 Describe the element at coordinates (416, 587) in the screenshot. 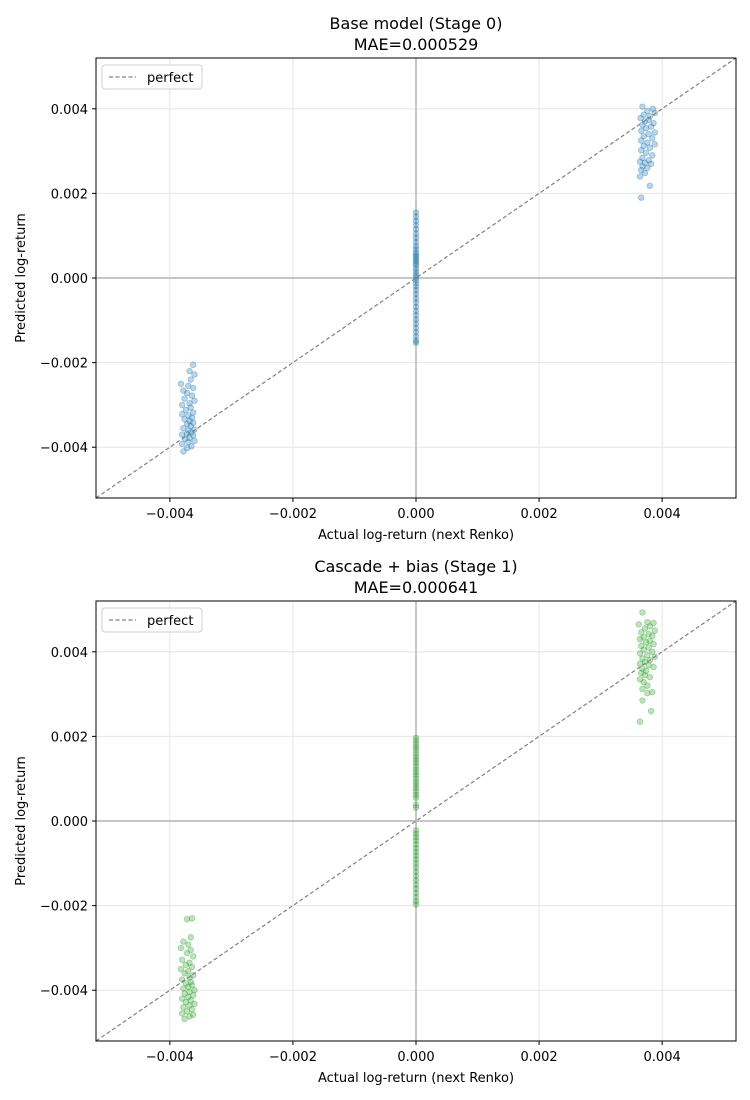

I see `chart-subtitle: MAE=0.000641` at that location.